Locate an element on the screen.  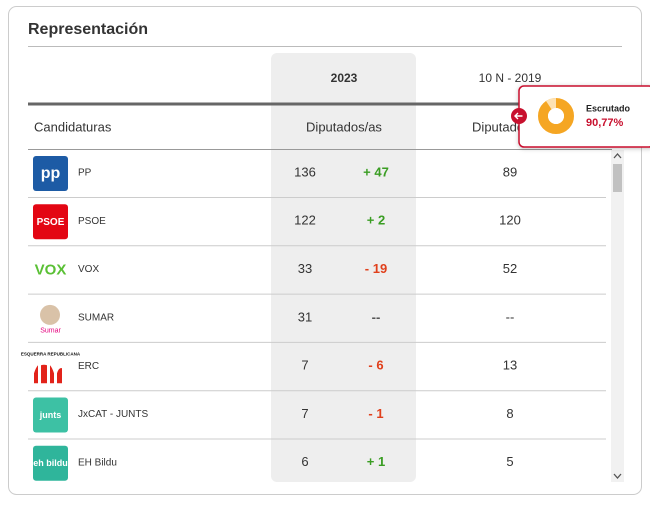
seat-change: -- is located at coordinates (376, 316).